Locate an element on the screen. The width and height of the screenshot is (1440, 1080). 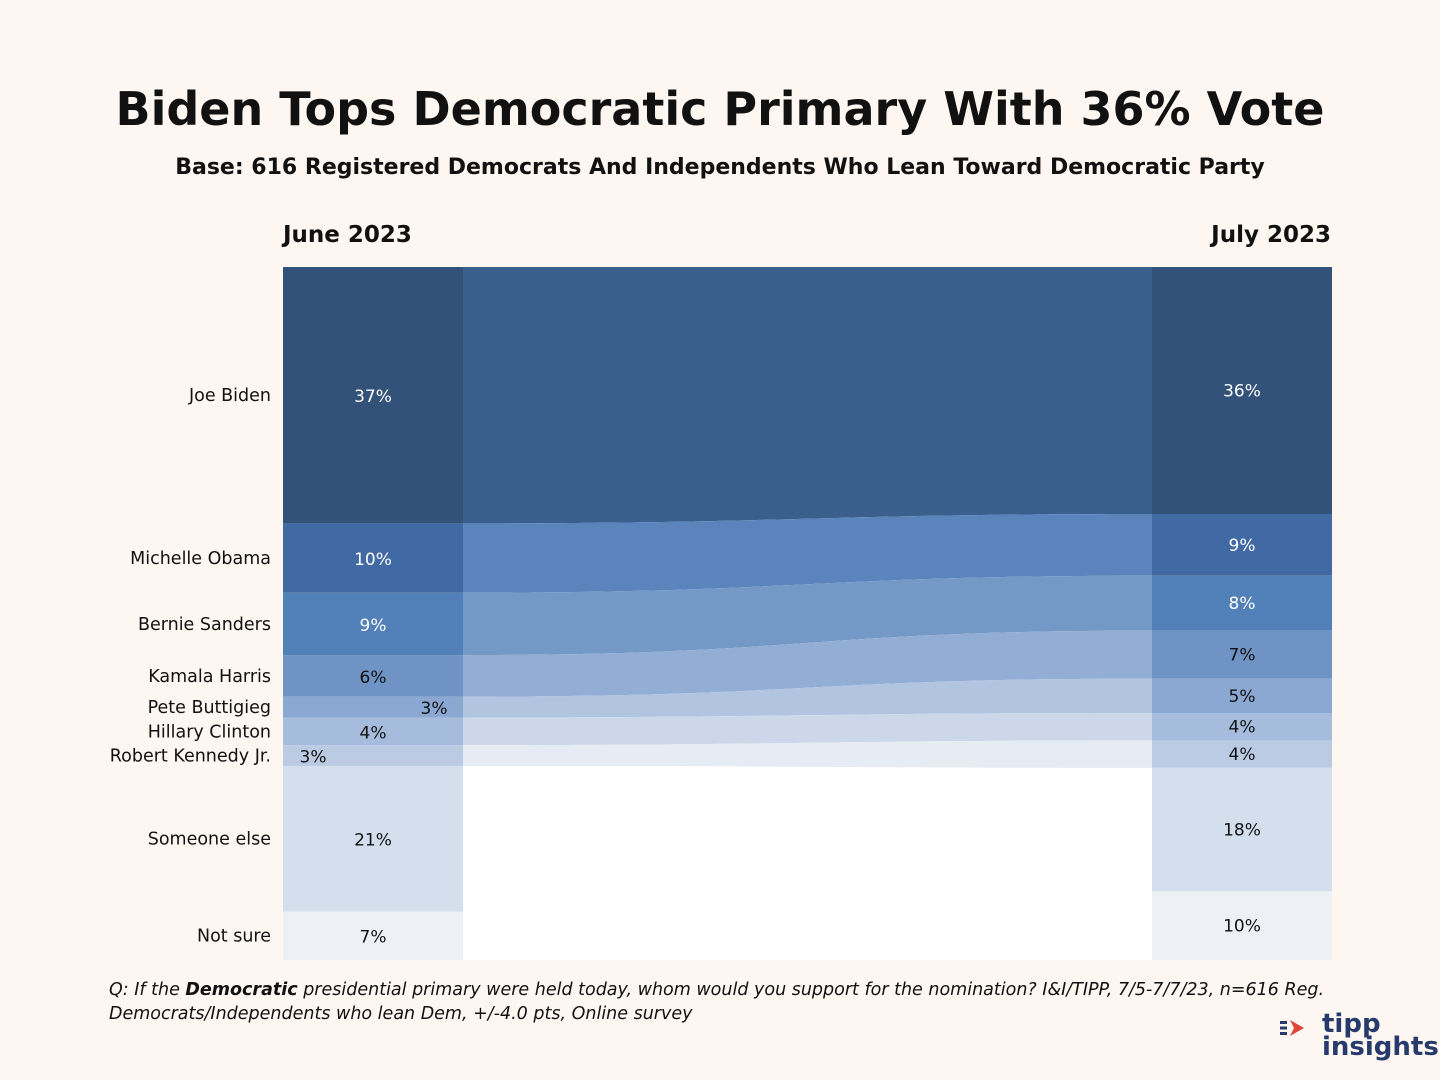
bar-june-kamala-harris is located at coordinates (373, 676).